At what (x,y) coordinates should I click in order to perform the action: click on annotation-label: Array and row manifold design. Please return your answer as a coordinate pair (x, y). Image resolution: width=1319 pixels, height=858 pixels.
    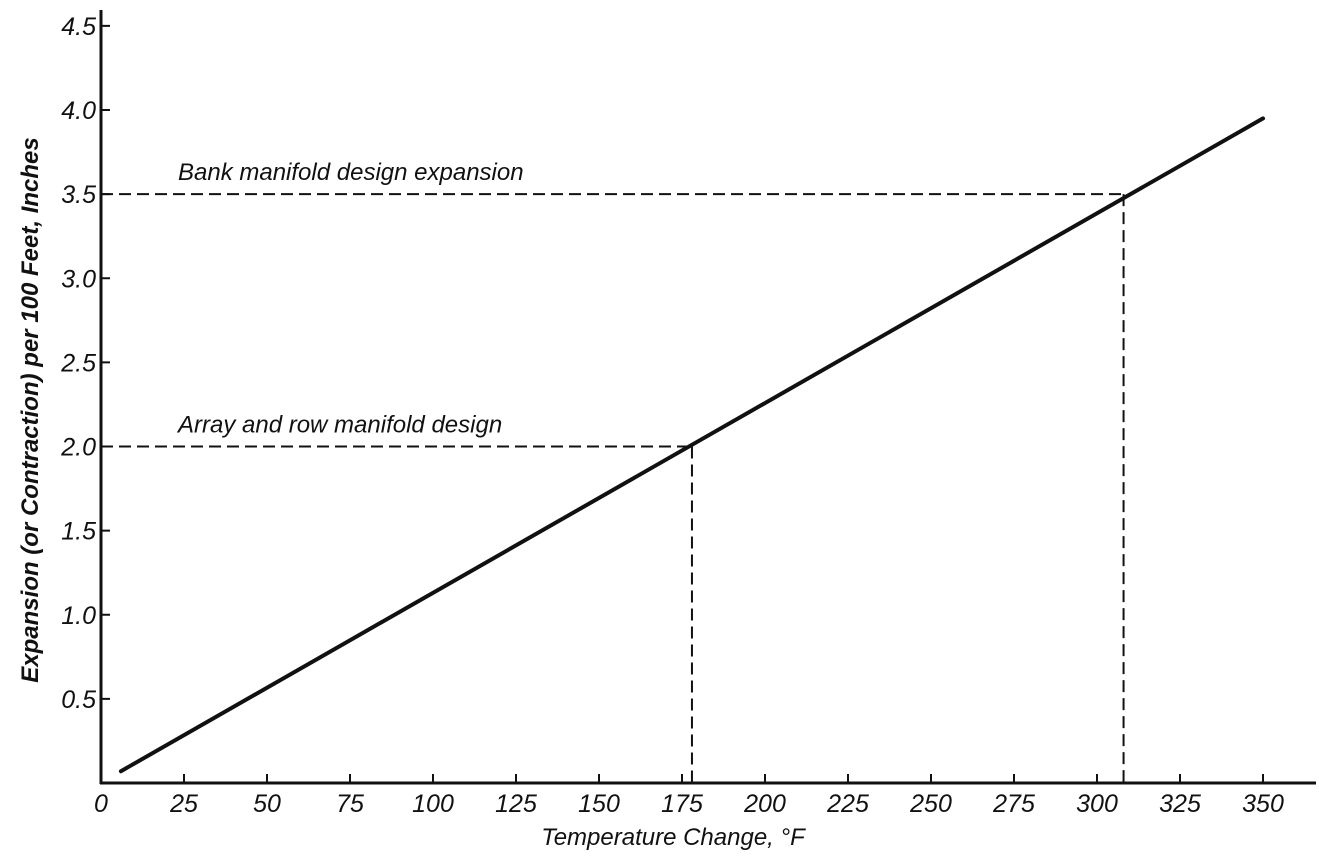
    Looking at the image, I should click on (339, 425).